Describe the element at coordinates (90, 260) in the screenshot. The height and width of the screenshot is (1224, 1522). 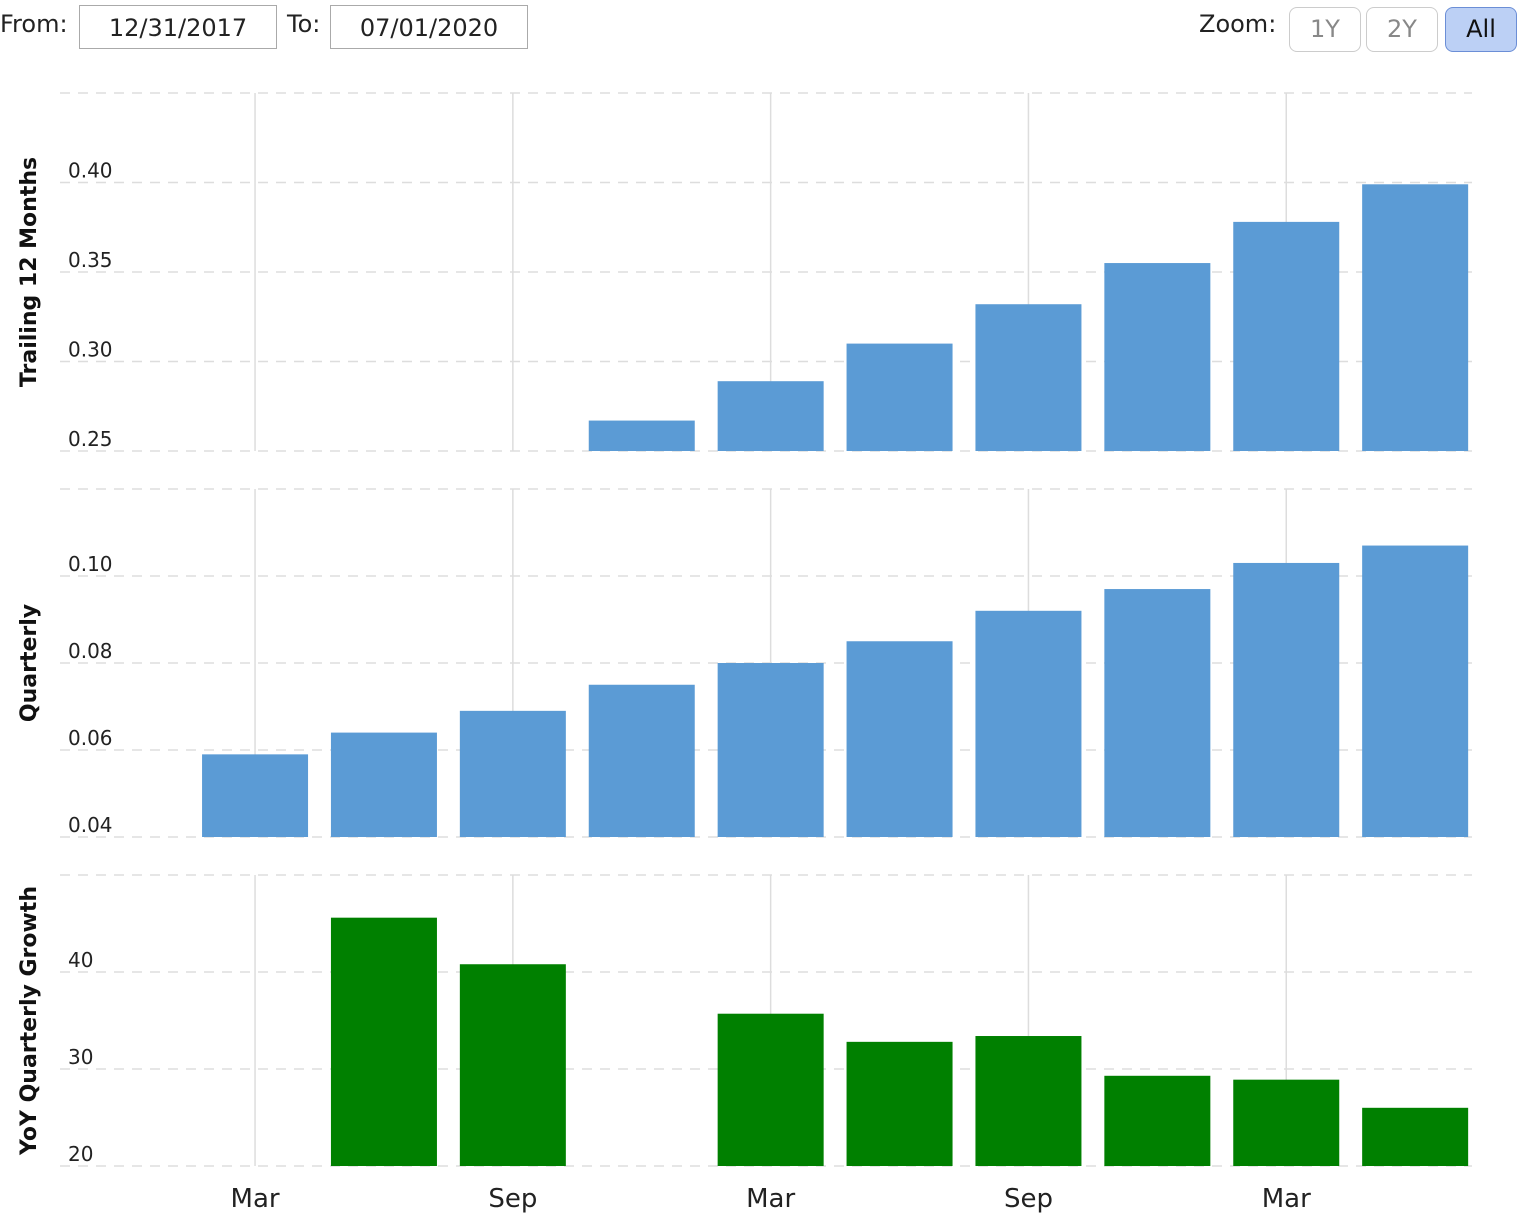
I see `y-tick-label: 0.35` at that location.